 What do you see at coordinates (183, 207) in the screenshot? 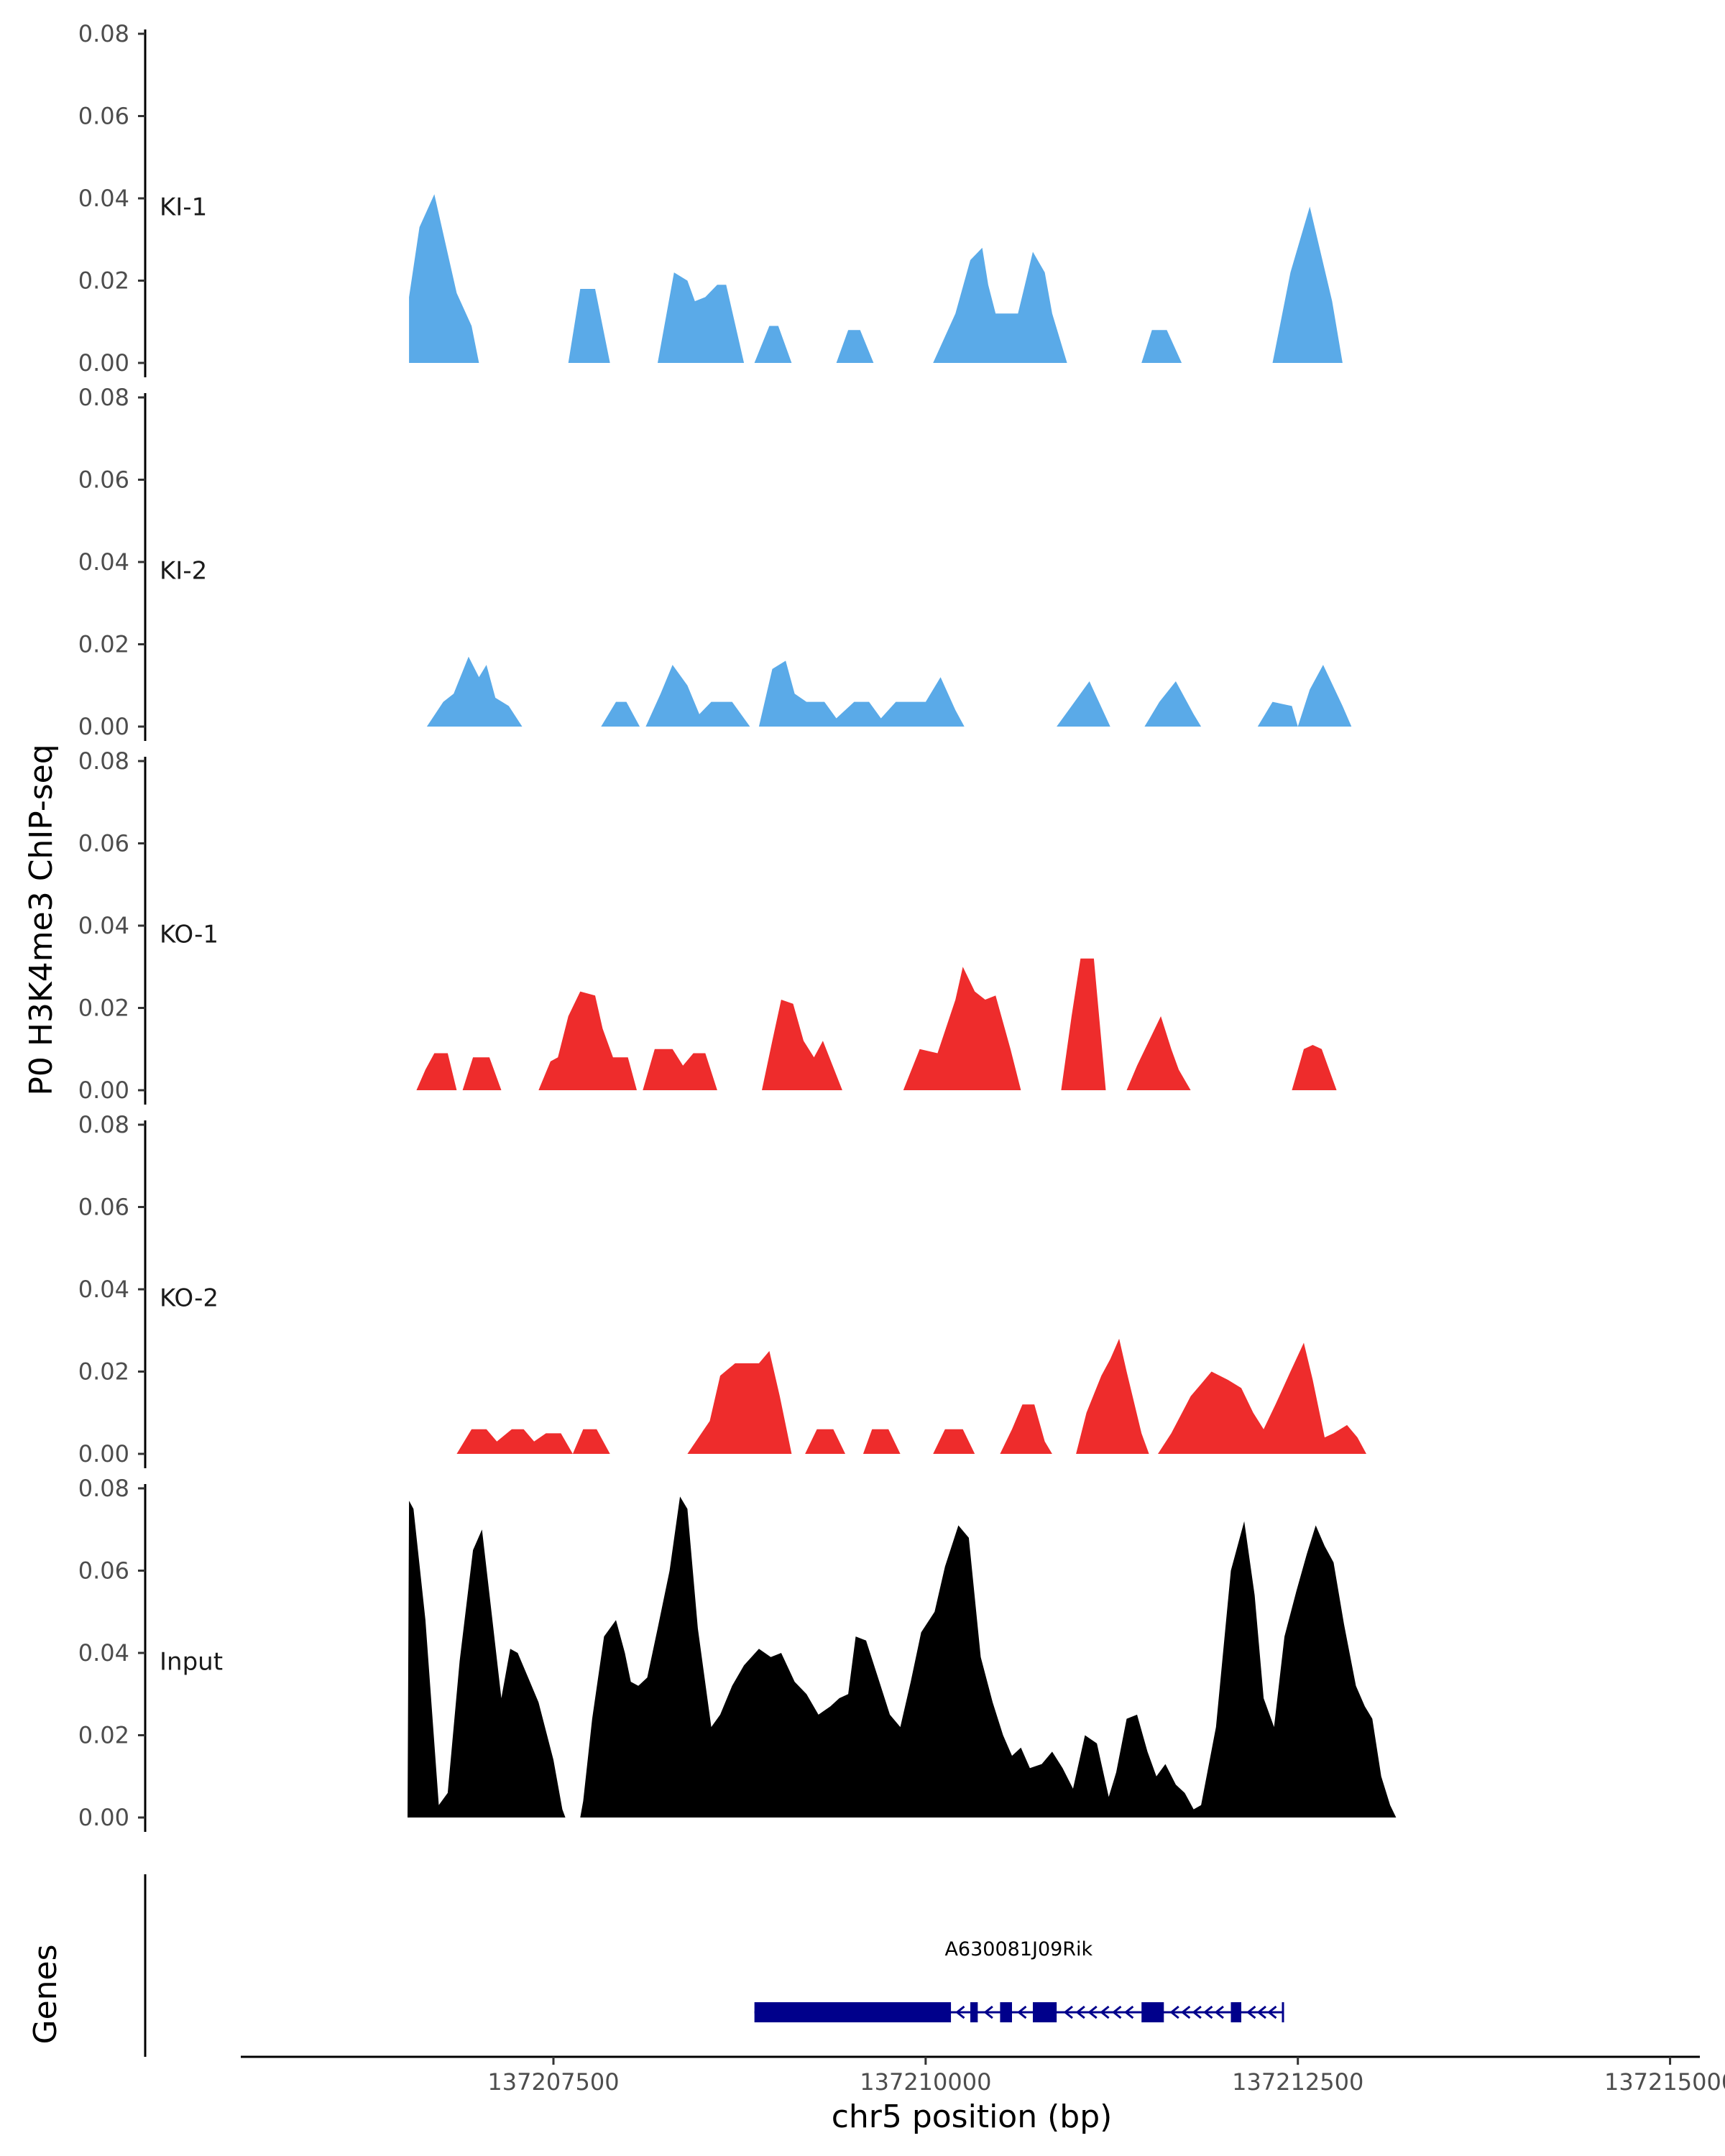
I see `track-label: KI-1` at bounding box center [183, 207].